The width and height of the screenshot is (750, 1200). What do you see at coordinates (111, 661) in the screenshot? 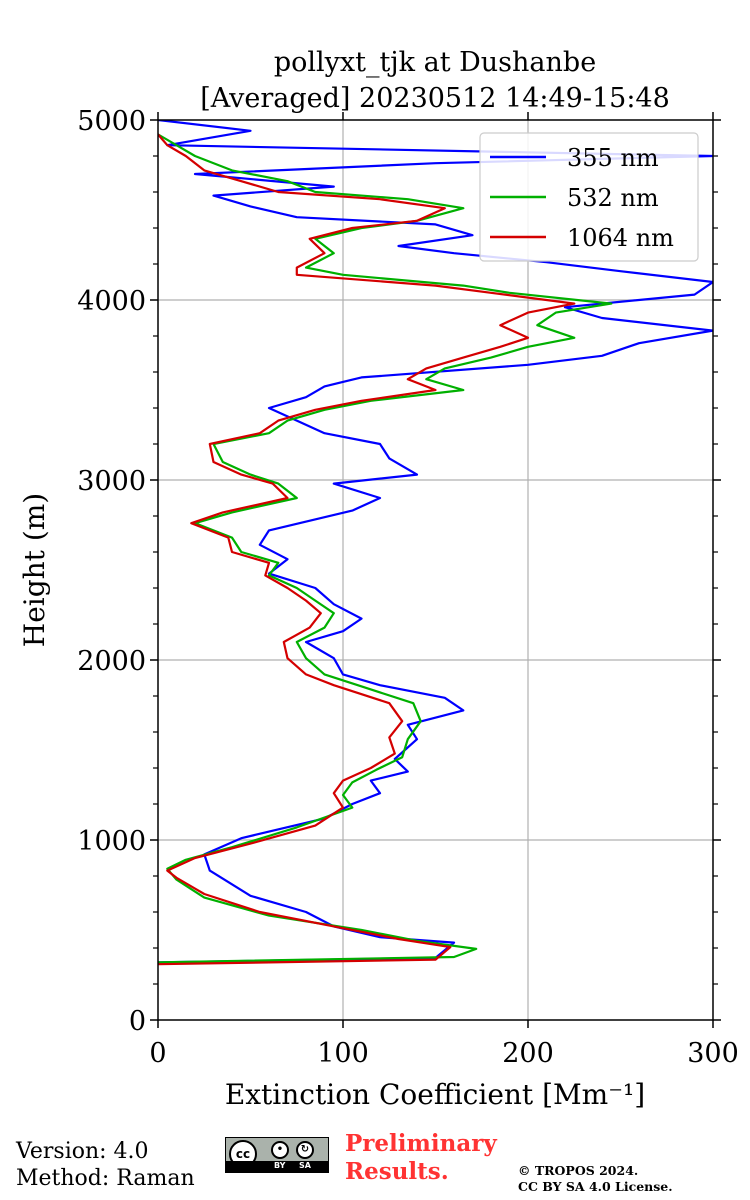
I see `y-tick-label-2: 2000` at bounding box center [111, 661].